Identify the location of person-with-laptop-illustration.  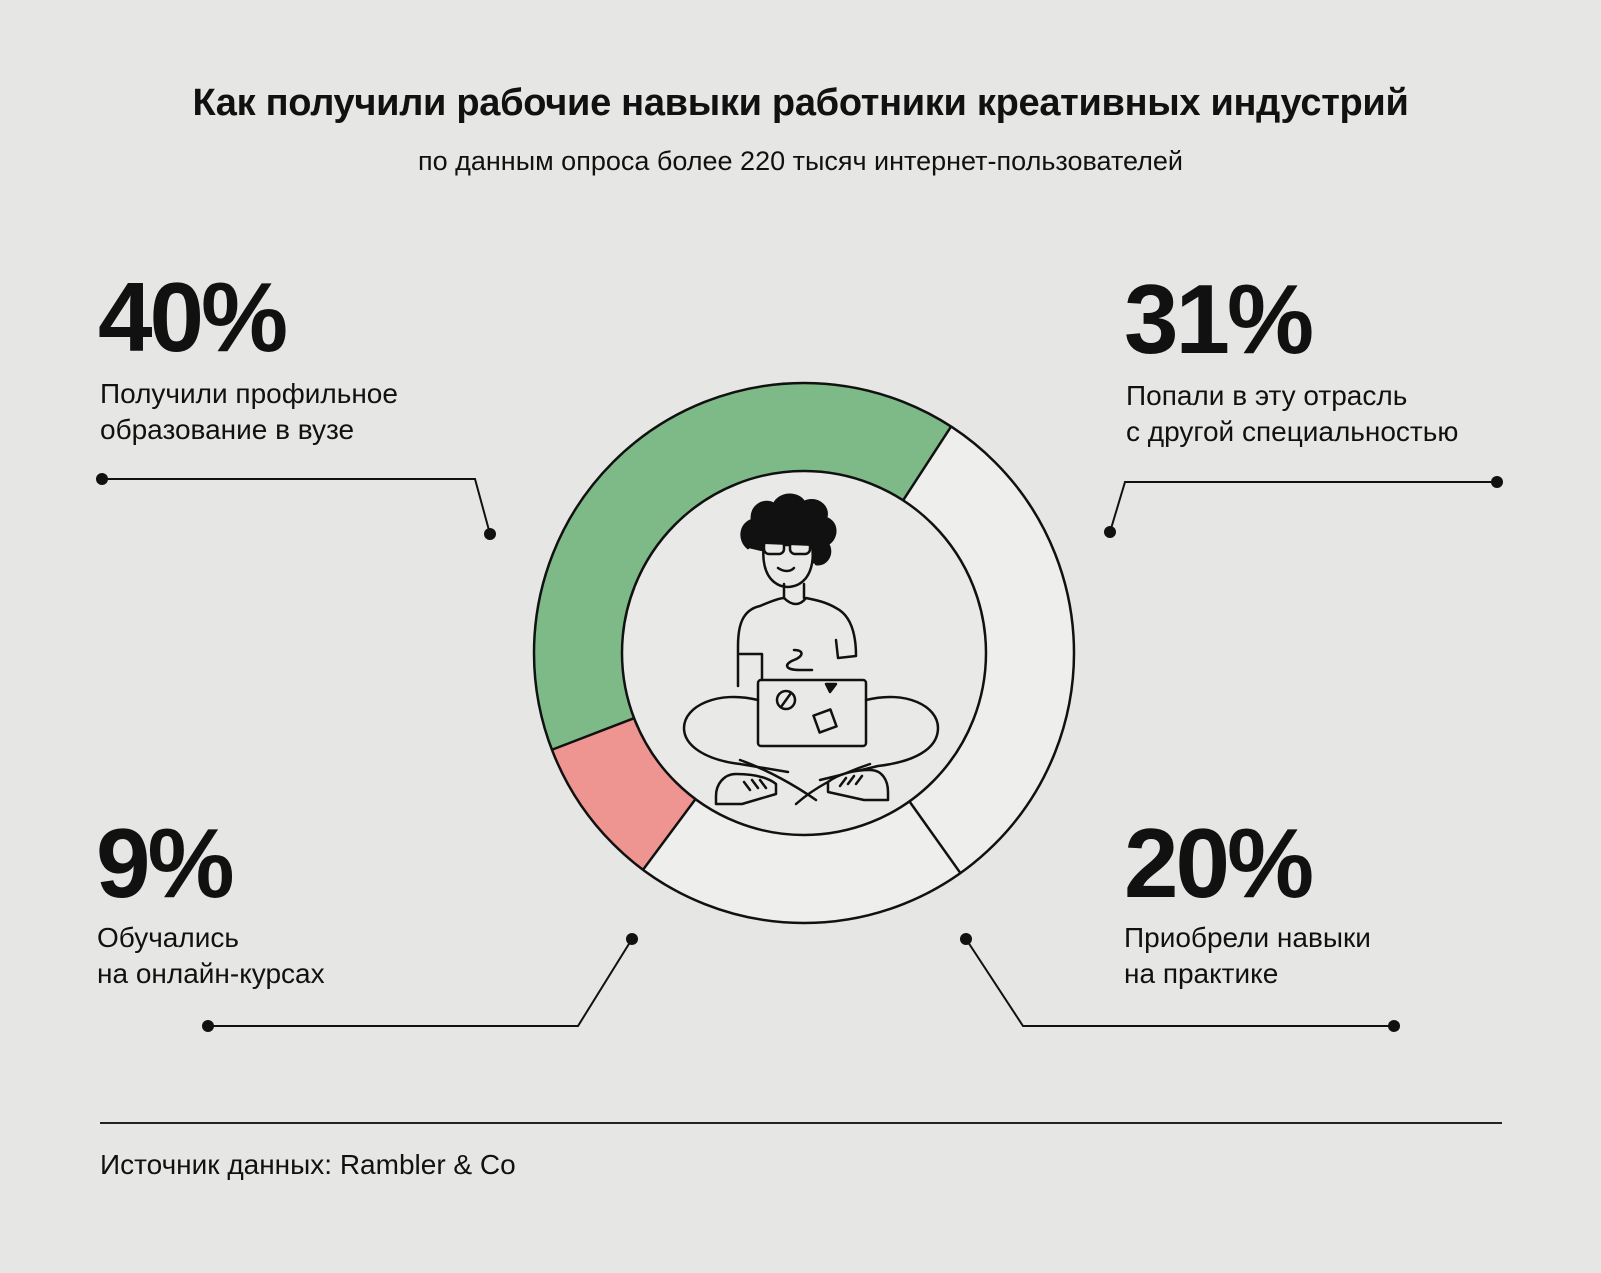
(811, 649).